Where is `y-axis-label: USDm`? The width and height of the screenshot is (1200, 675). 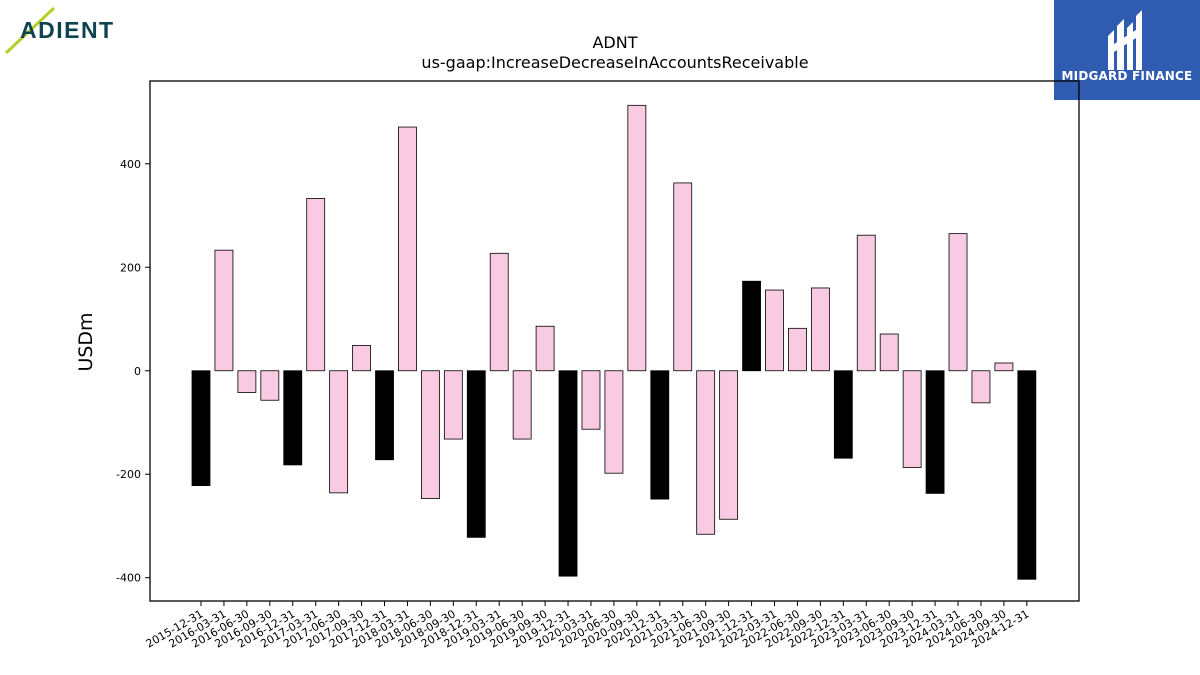
y-axis-label: USDm is located at coordinates (86, 341).